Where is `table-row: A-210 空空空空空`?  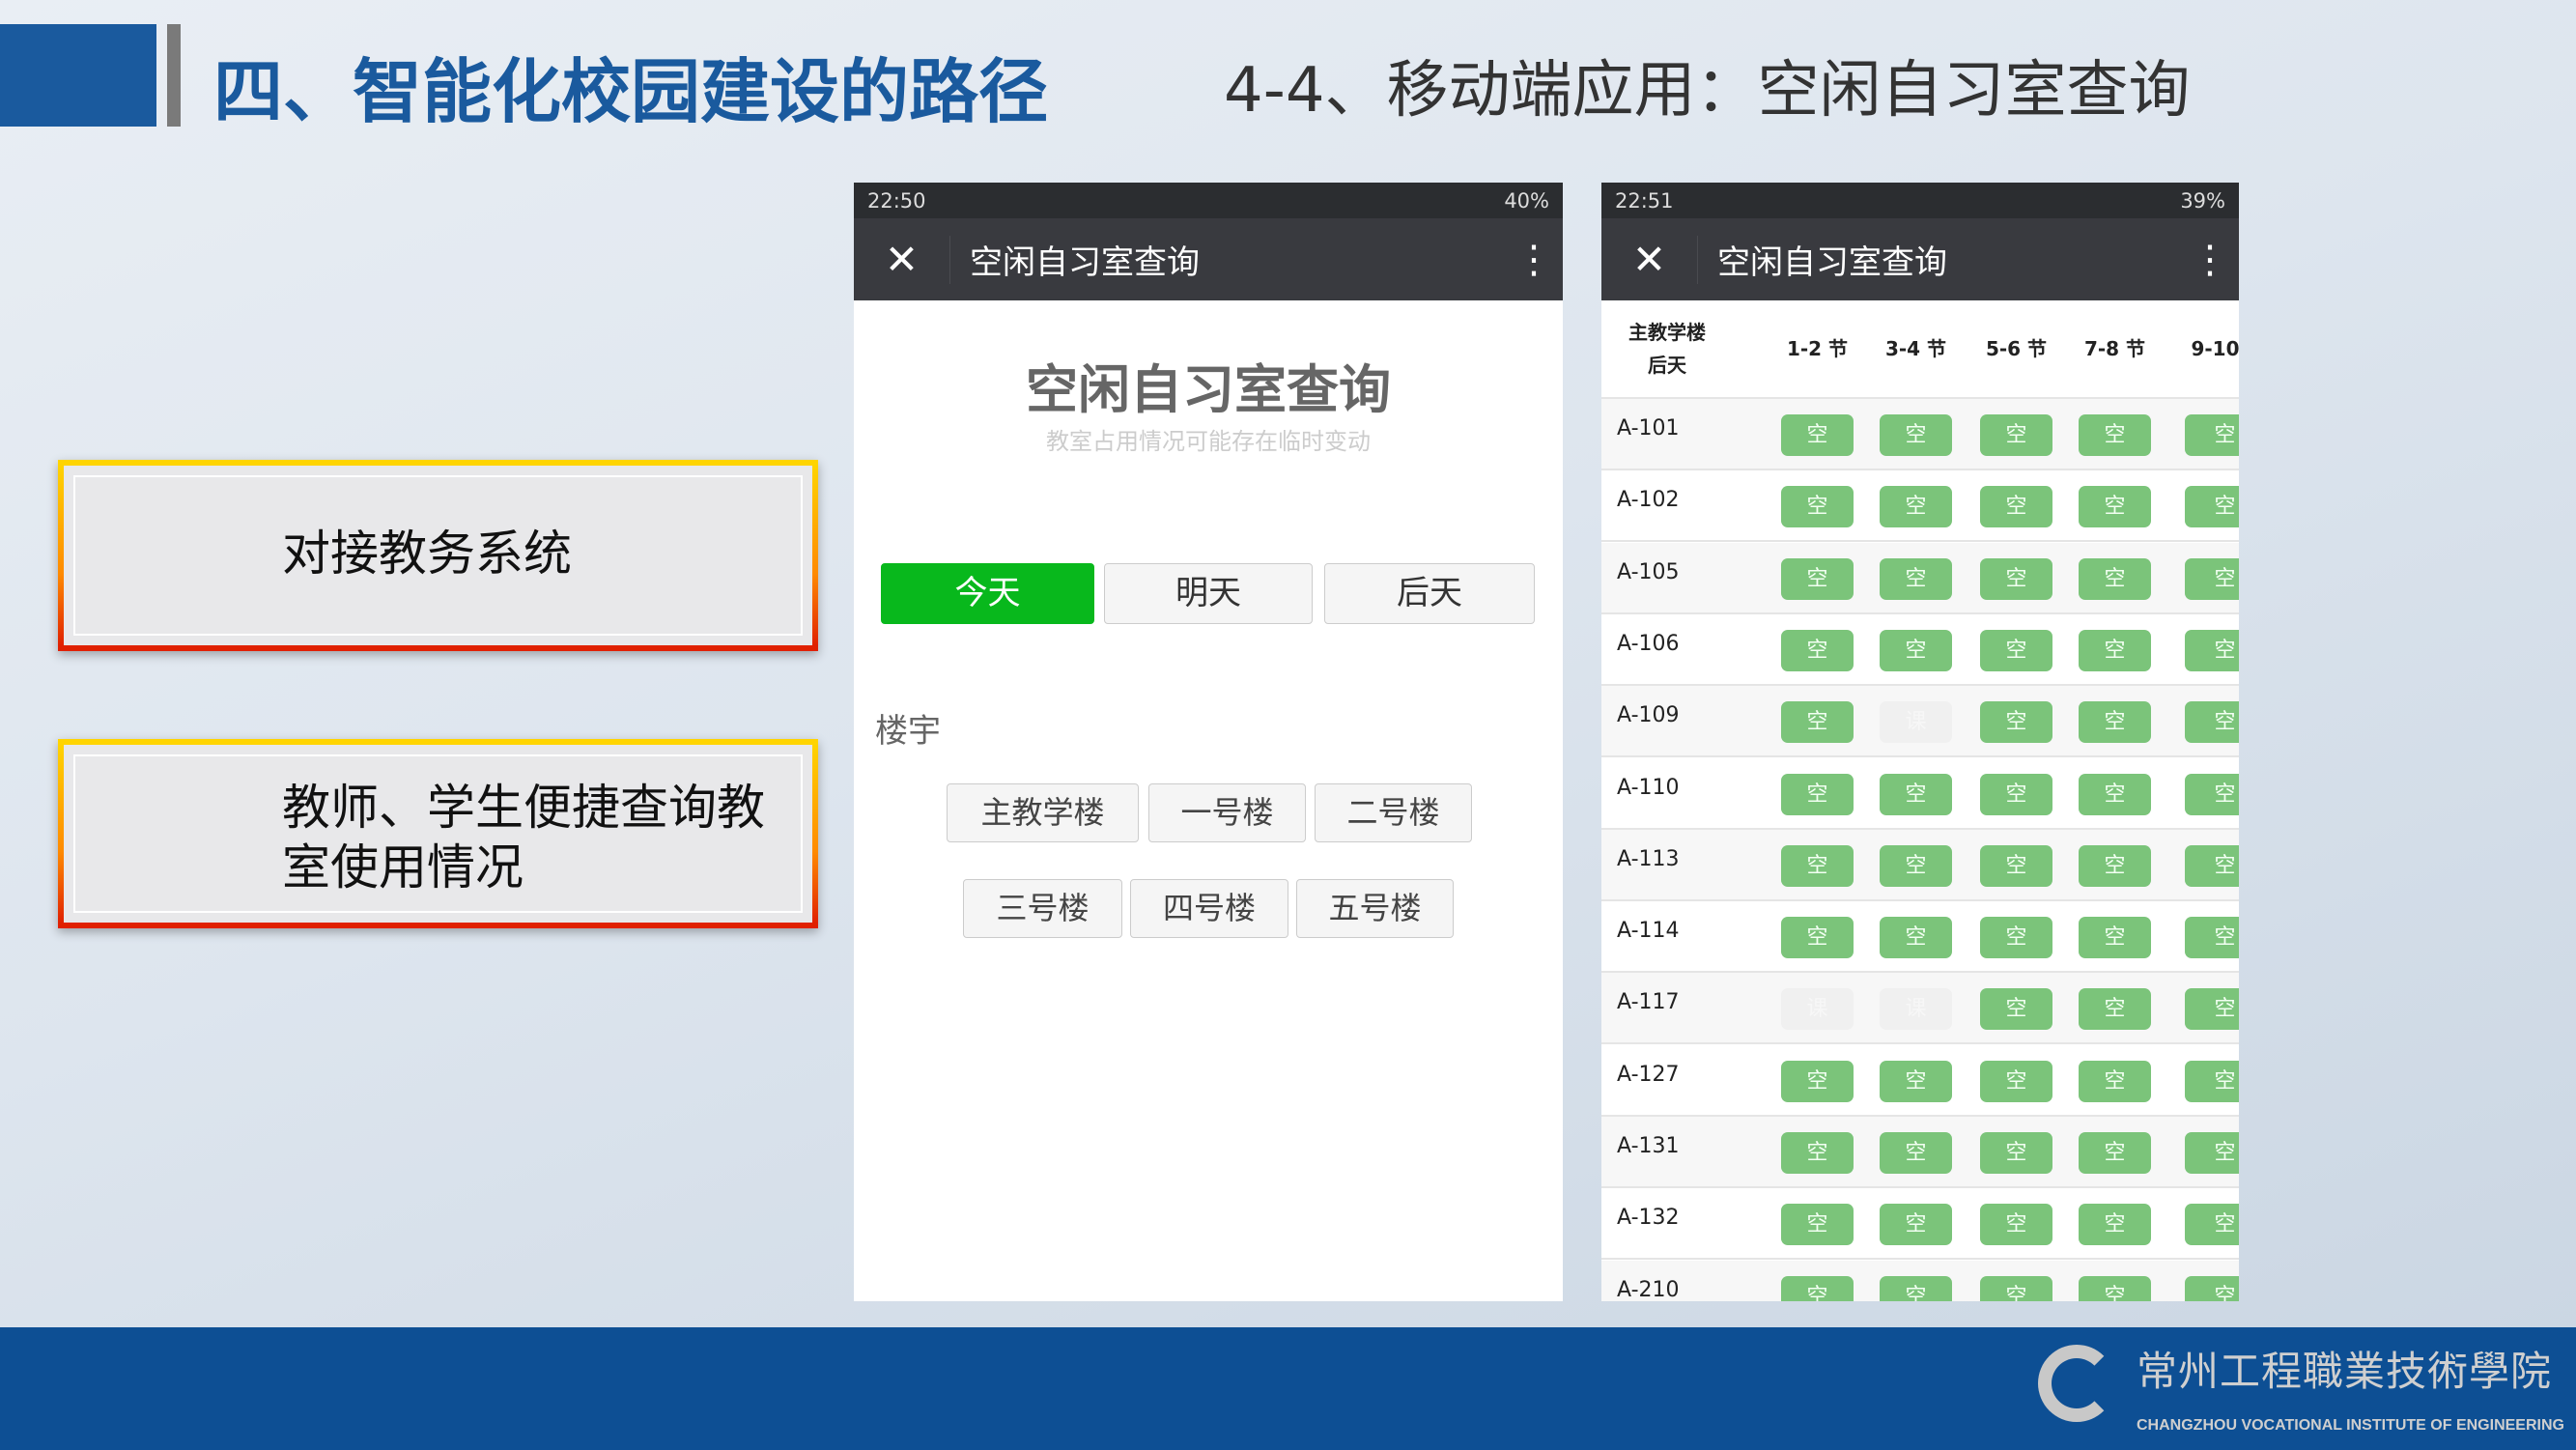 table-row: A-210 空空空空空 is located at coordinates (1920, 1280).